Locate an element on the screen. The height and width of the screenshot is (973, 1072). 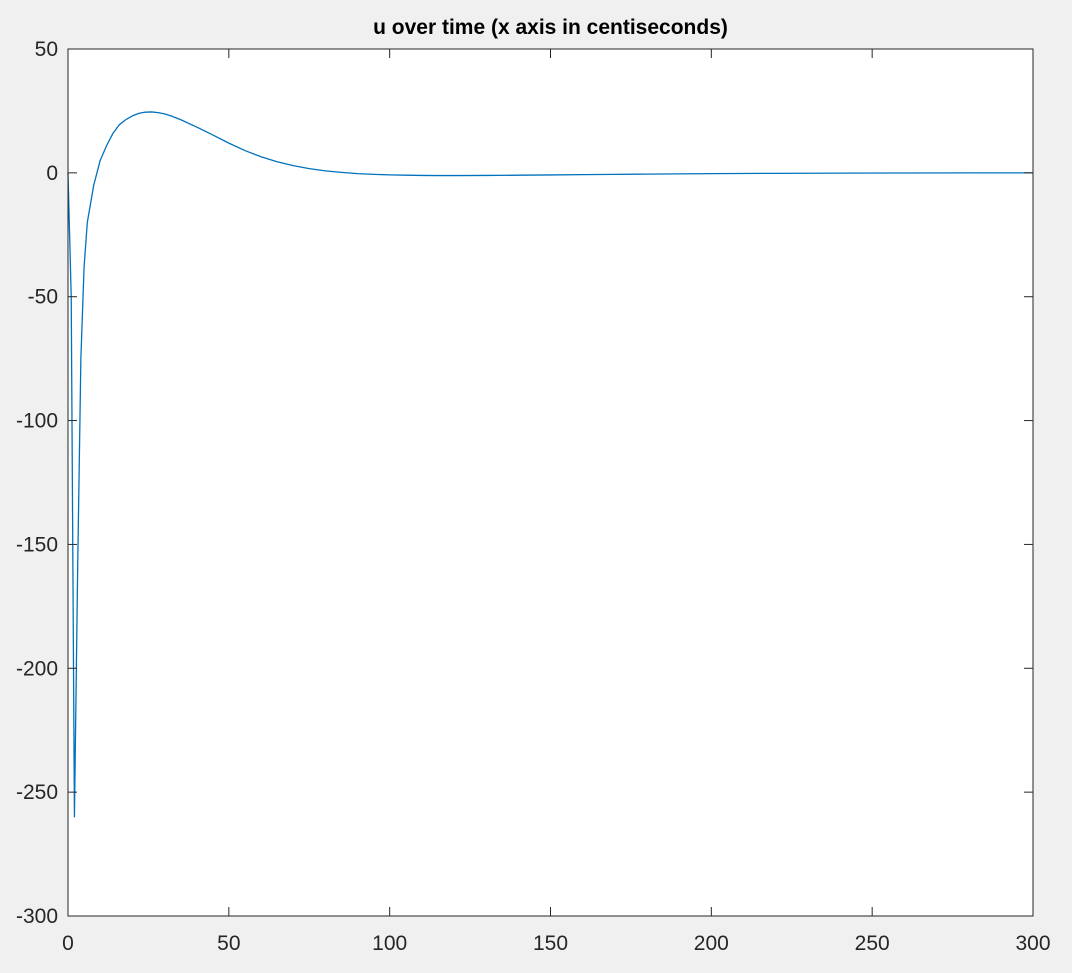
x-tick-label: 200 is located at coordinates (711, 943).